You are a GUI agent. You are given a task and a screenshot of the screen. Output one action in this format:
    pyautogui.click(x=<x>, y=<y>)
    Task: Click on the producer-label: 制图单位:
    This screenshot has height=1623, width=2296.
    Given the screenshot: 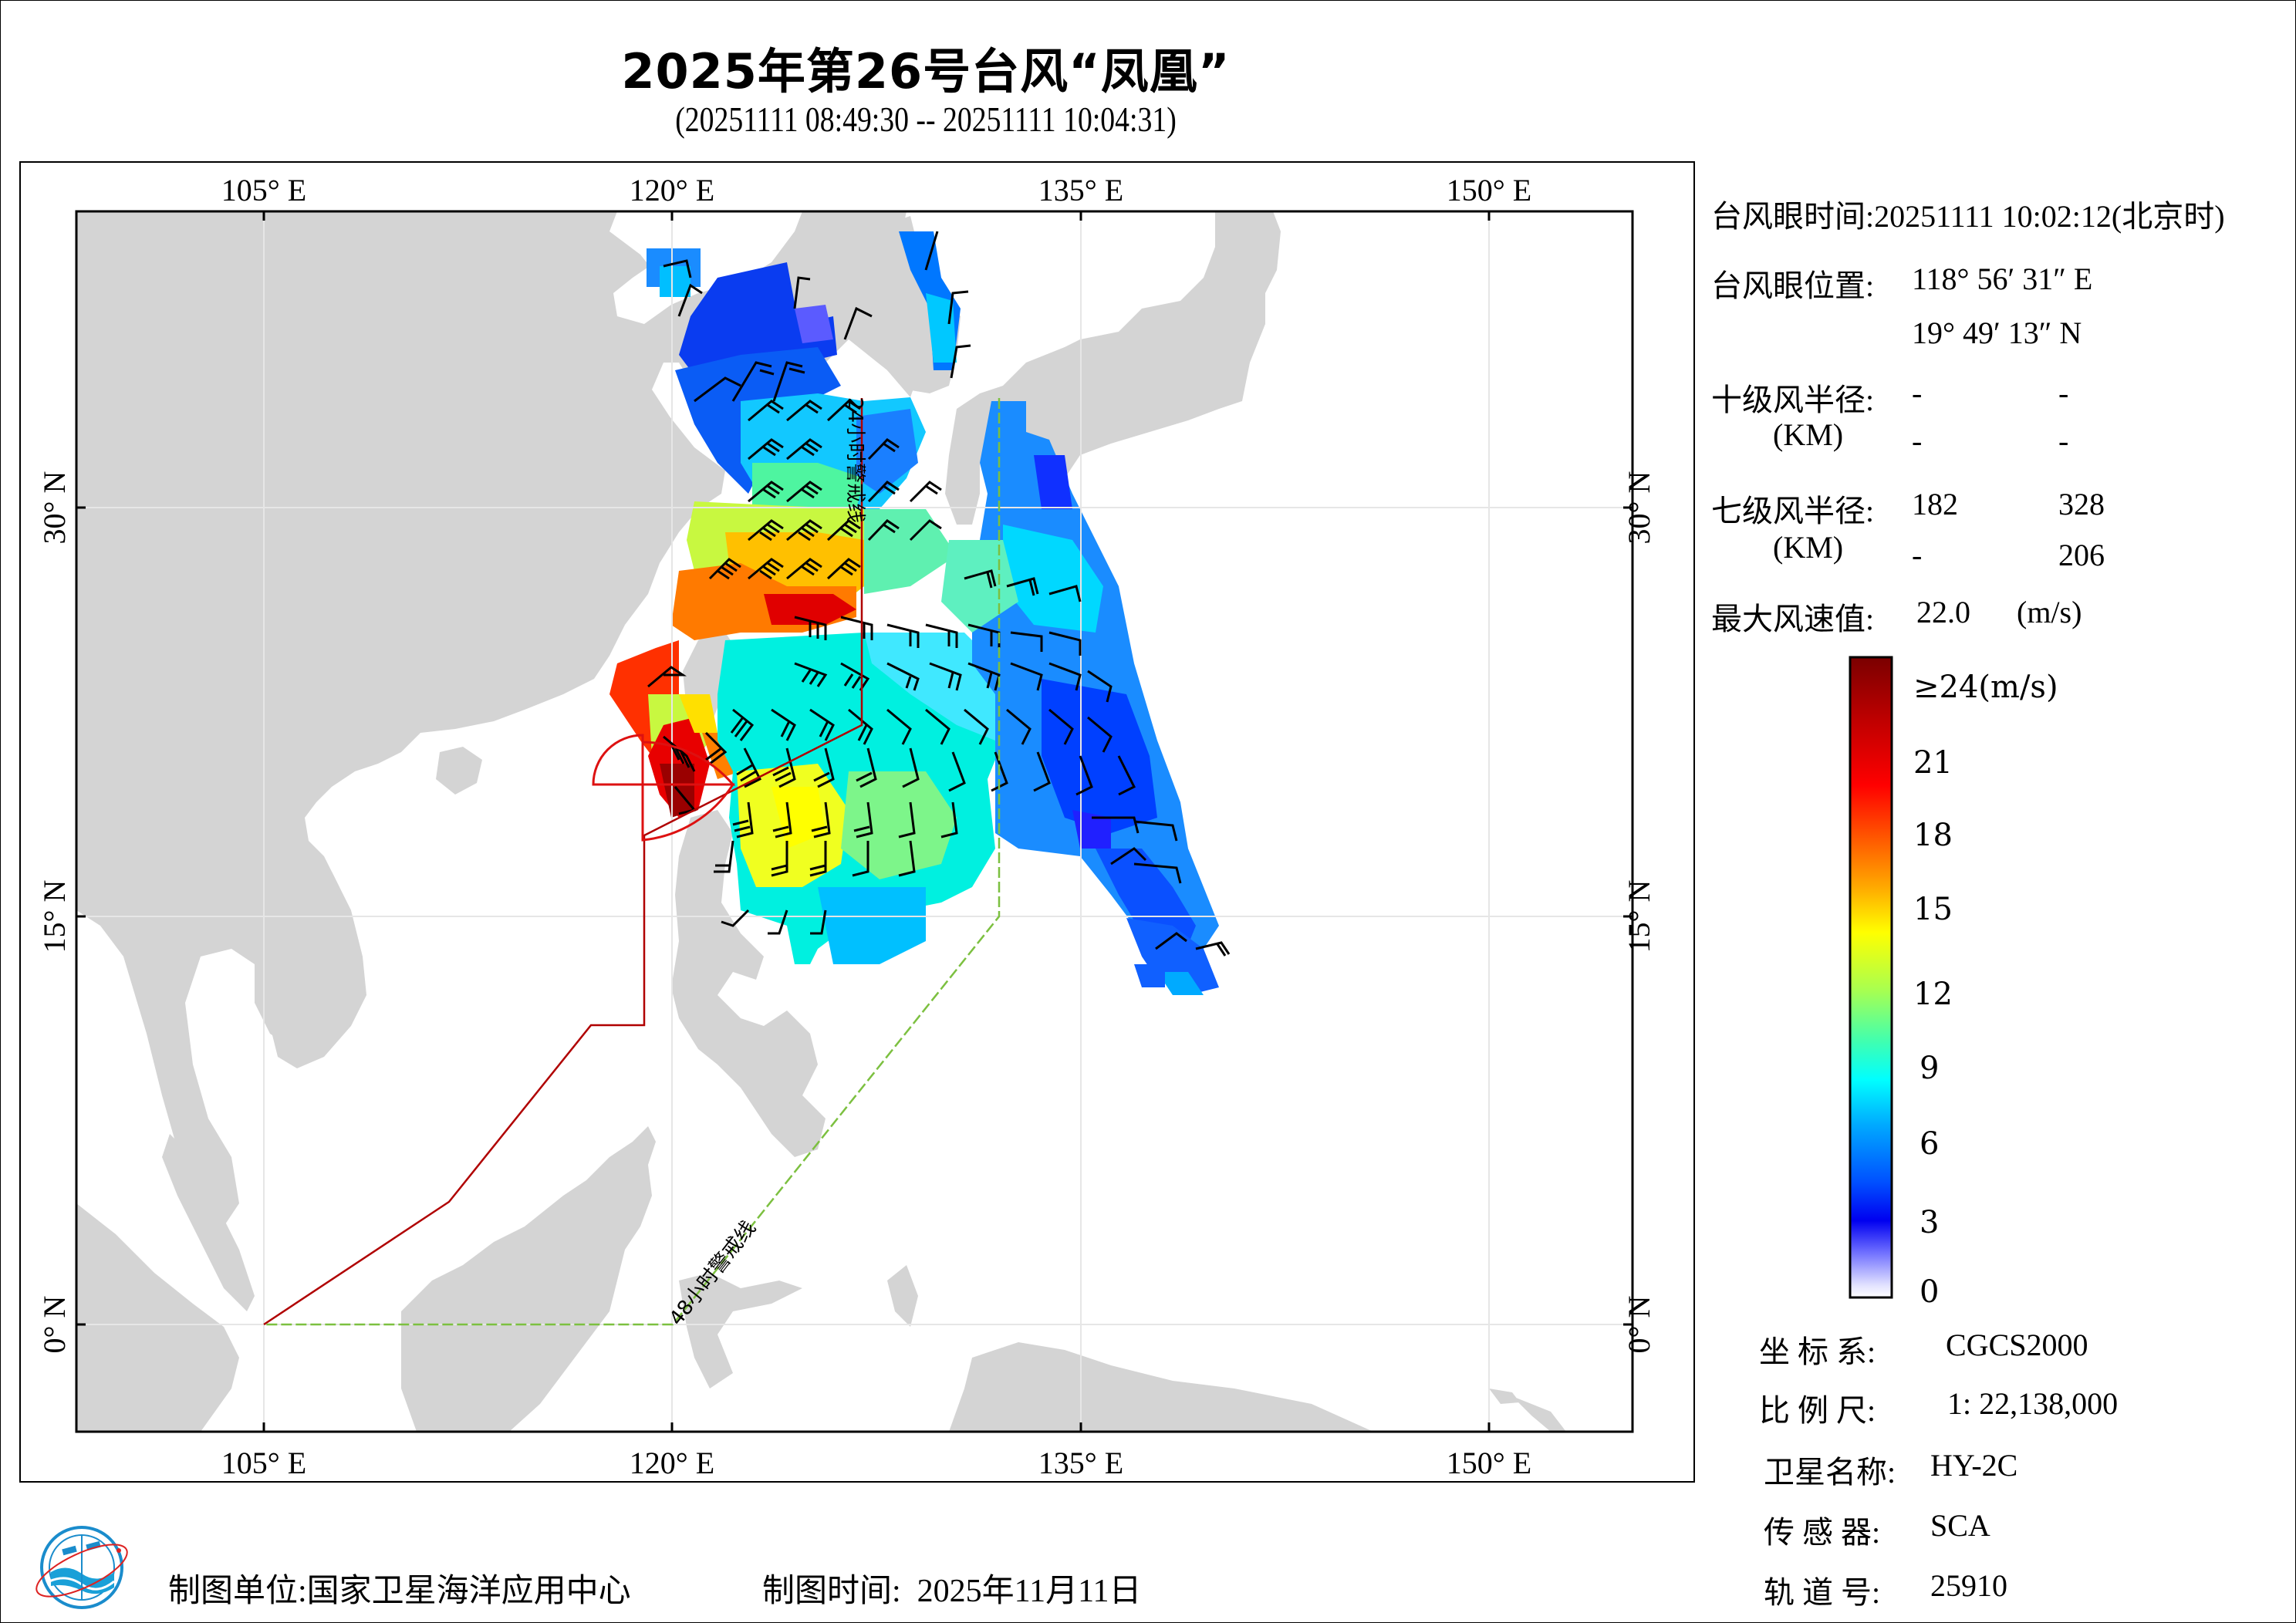 What is the action you would take?
    pyautogui.click(x=237, y=1591)
    